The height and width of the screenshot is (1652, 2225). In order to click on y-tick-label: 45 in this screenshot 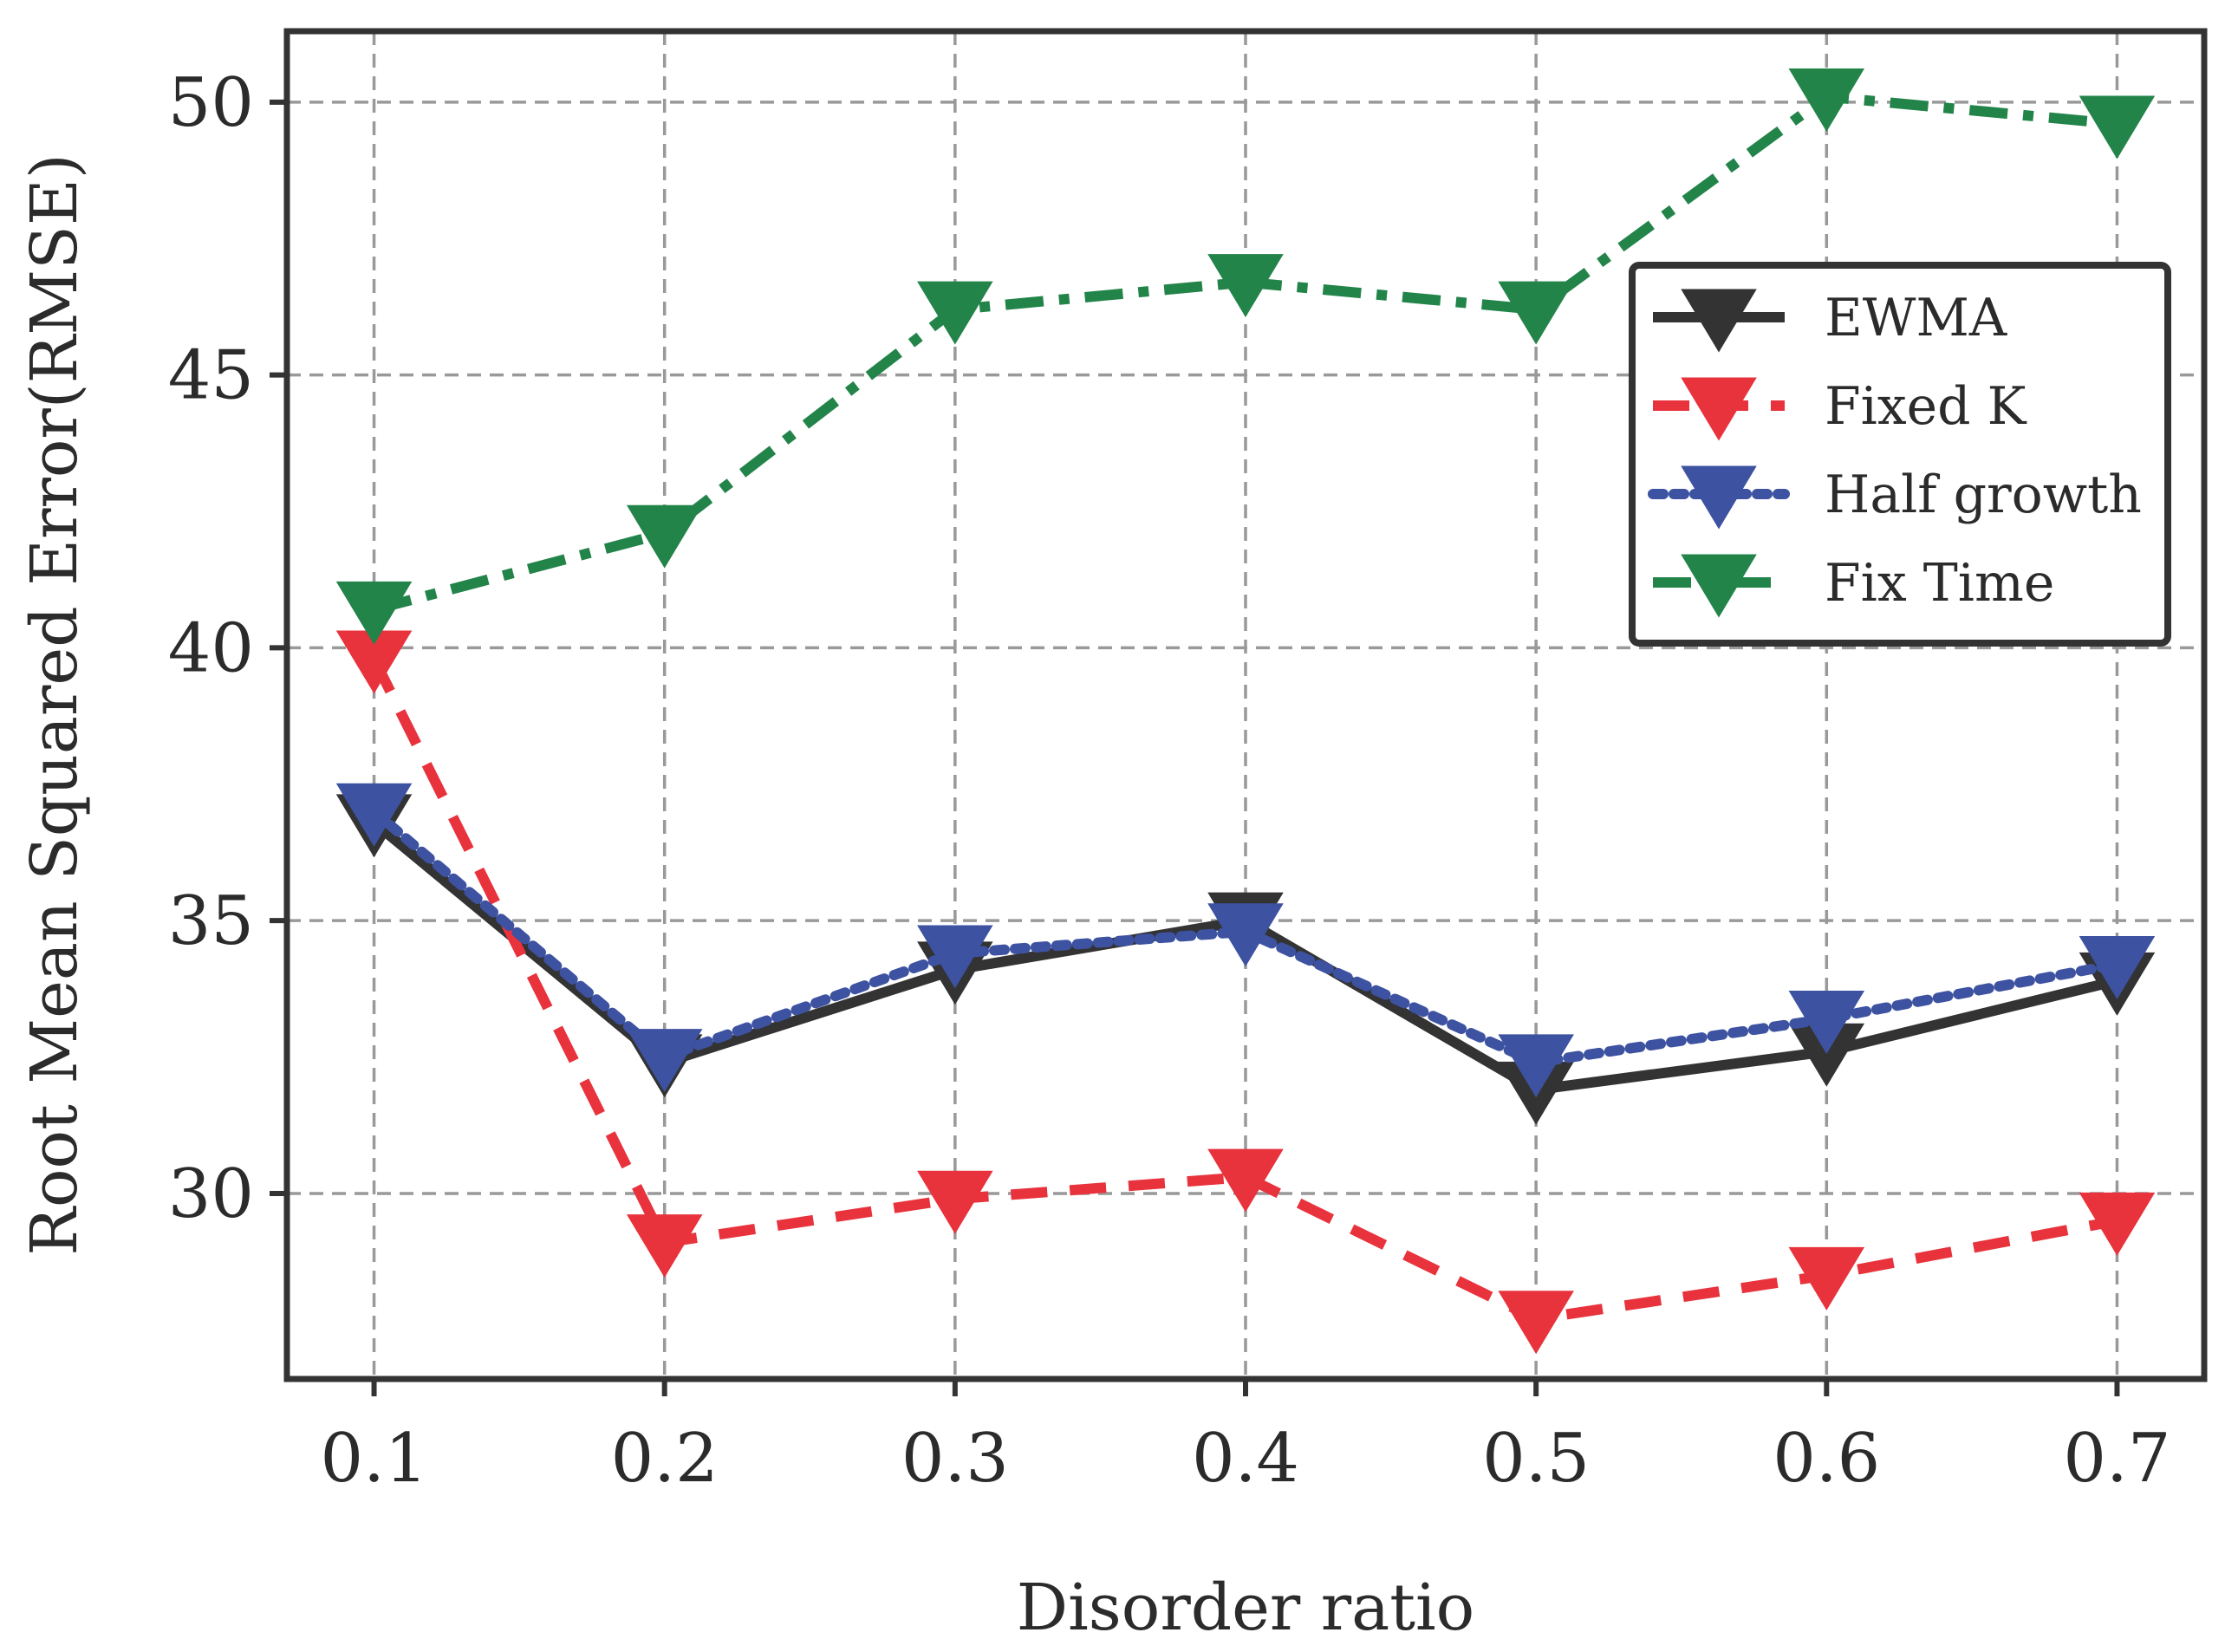, I will do `click(211, 376)`.